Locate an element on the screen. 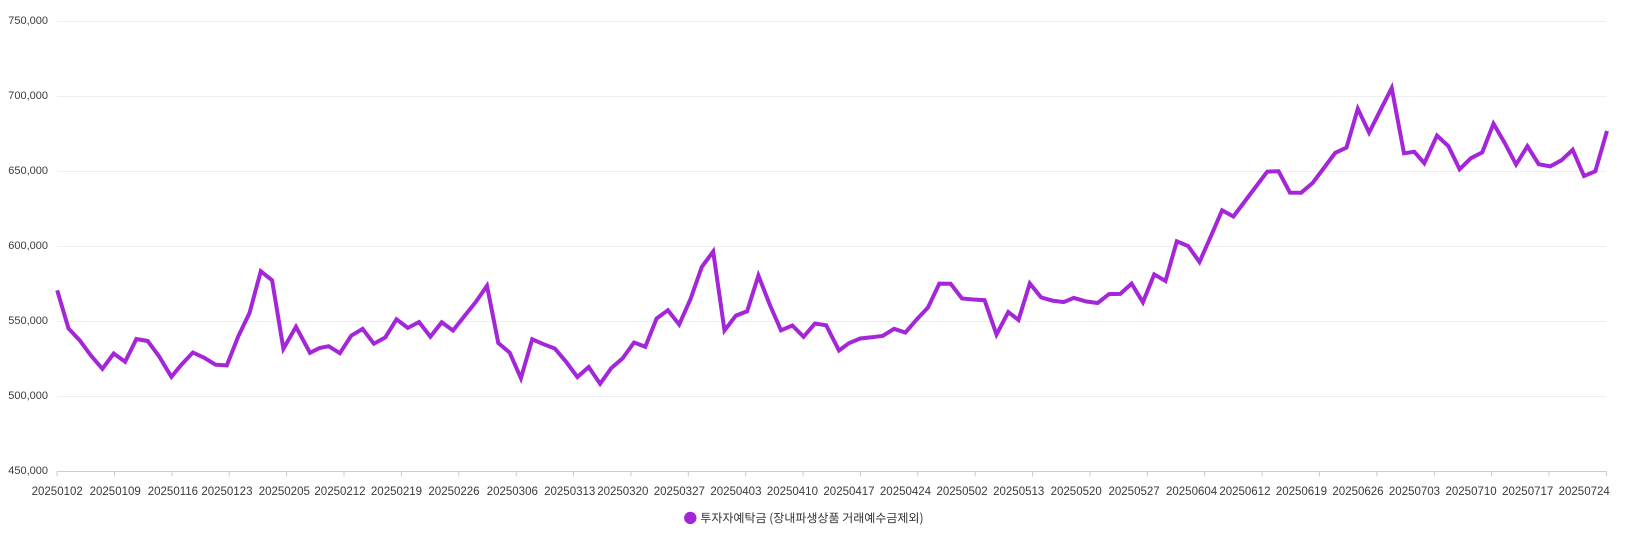 The height and width of the screenshot is (545, 1645). svg-text: 20250327 is located at coordinates (679, 492).